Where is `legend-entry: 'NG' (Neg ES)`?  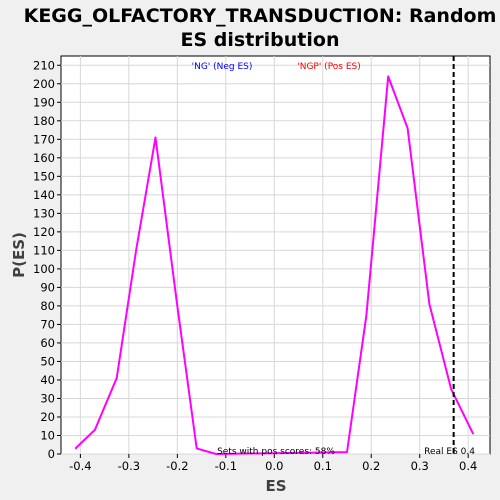 legend-entry: 'NG' (Neg ES) is located at coordinates (222, 67).